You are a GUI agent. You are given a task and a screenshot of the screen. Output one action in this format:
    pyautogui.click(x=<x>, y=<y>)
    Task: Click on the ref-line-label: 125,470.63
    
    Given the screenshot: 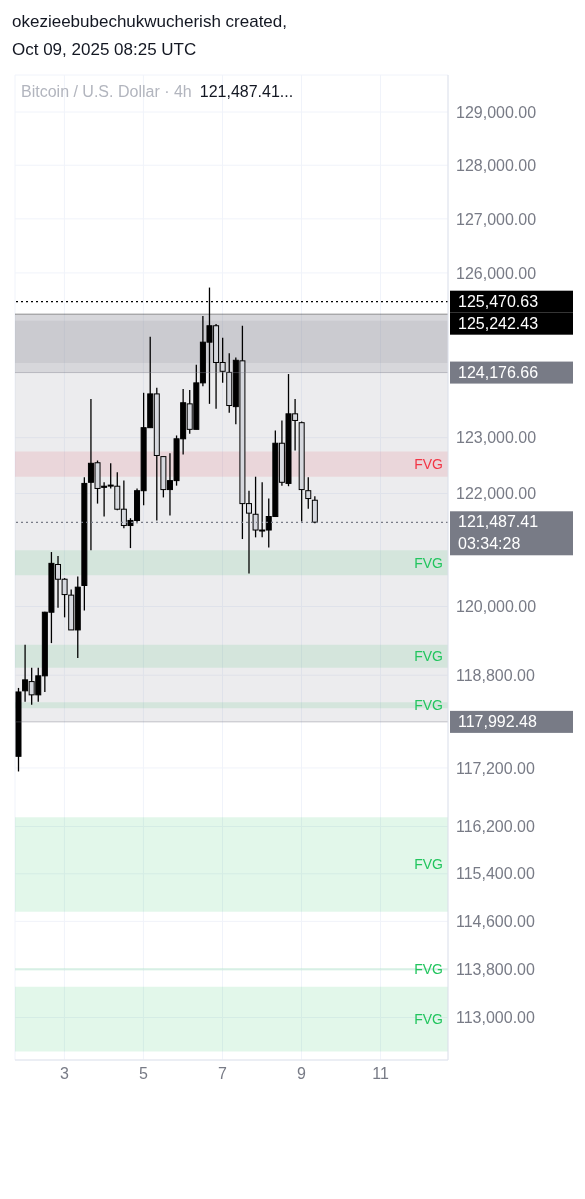 What is the action you would take?
    pyautogui.click(x=498, y=301)
    